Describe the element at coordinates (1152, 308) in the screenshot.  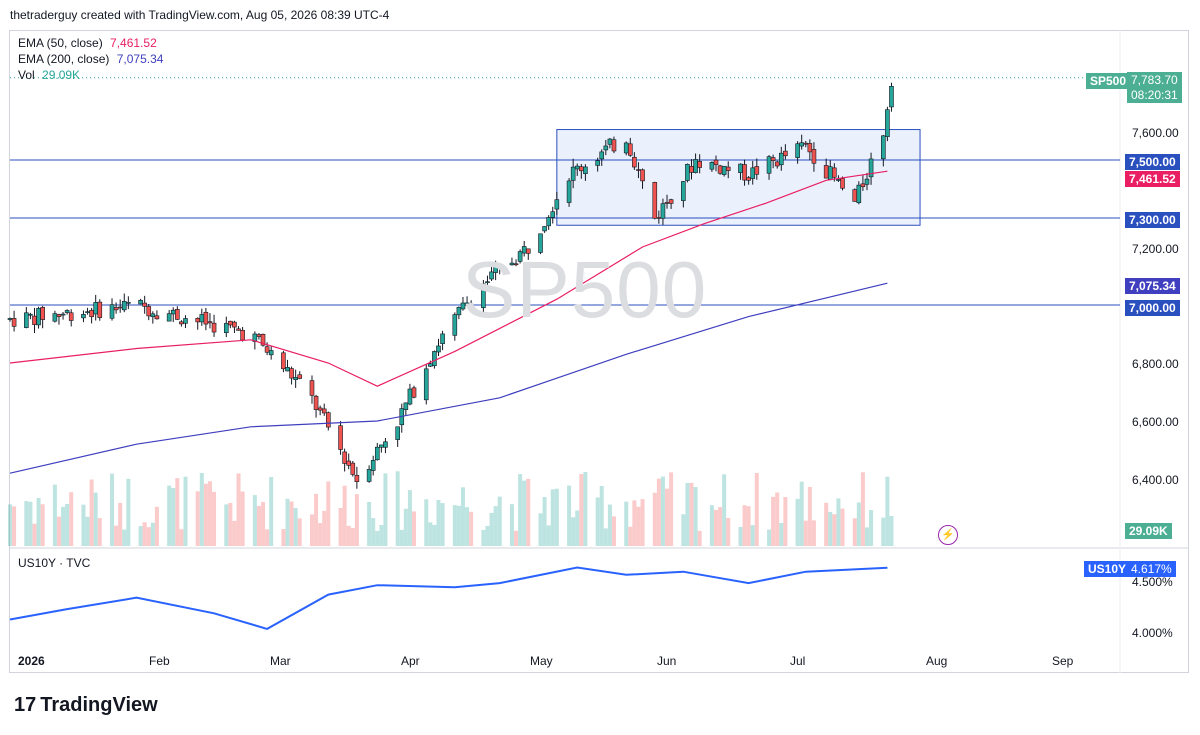
I see `level-7000-tag: 7,000.00` at that location.